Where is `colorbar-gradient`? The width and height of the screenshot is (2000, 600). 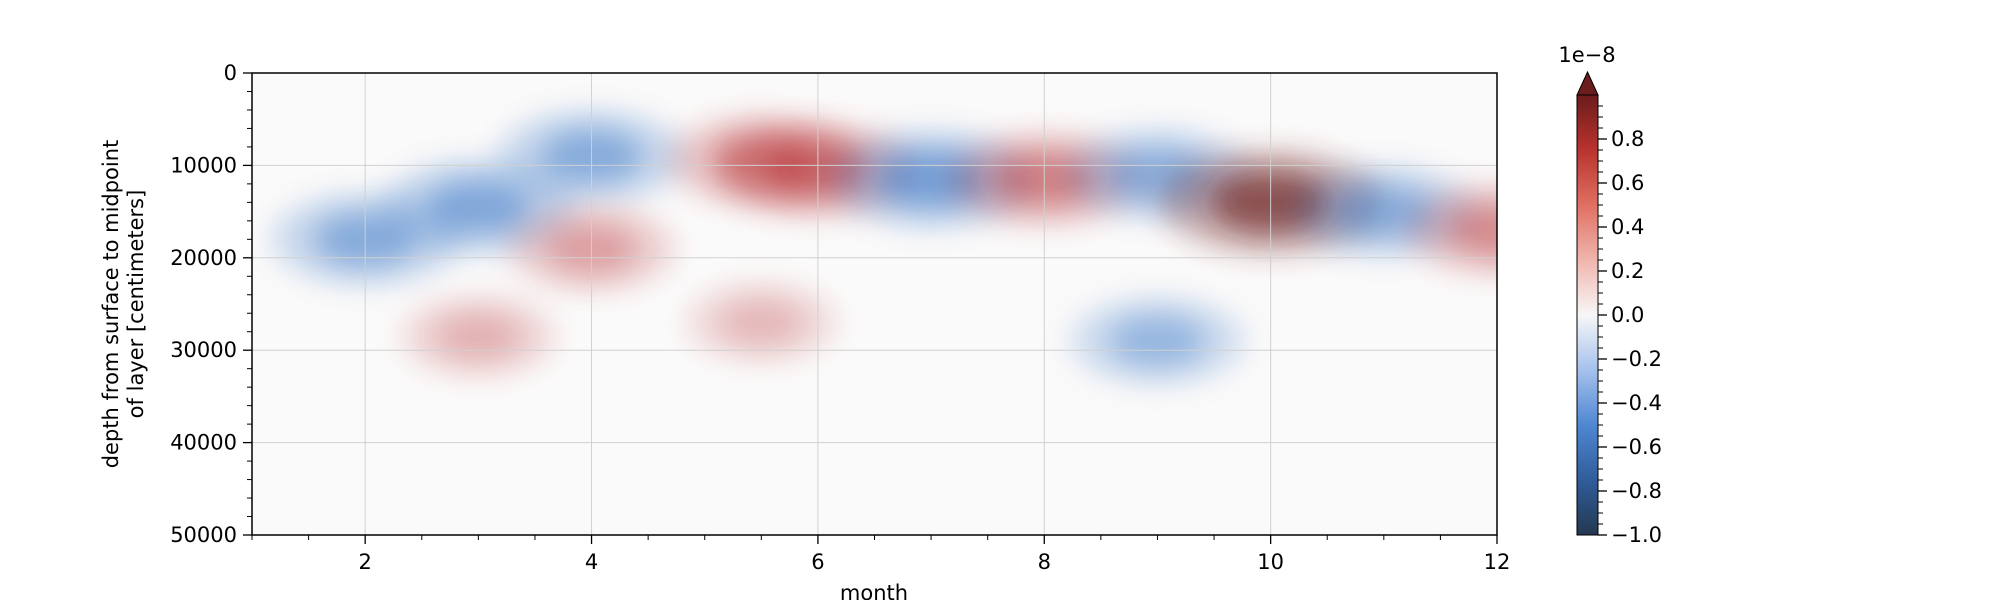 colorbar-gradient is located at coordinates (1587, 315).